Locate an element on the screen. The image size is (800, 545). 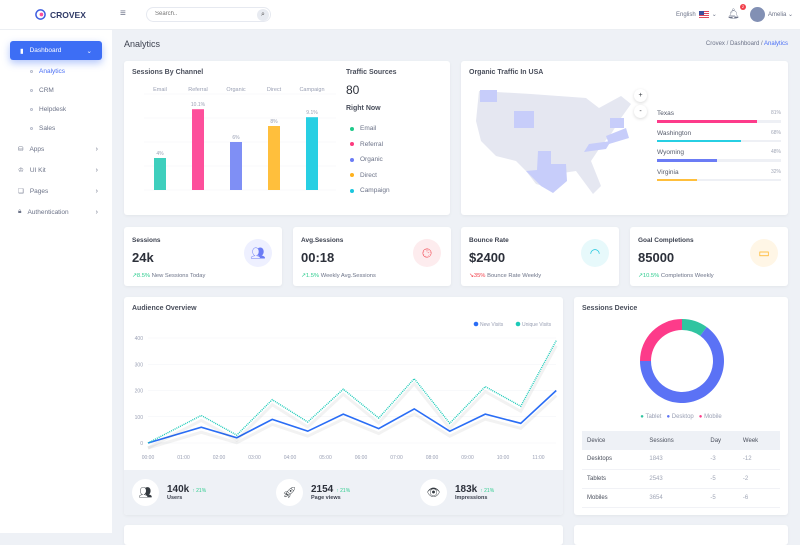
donut-slice-desktop is located at coordinates (682, 365).